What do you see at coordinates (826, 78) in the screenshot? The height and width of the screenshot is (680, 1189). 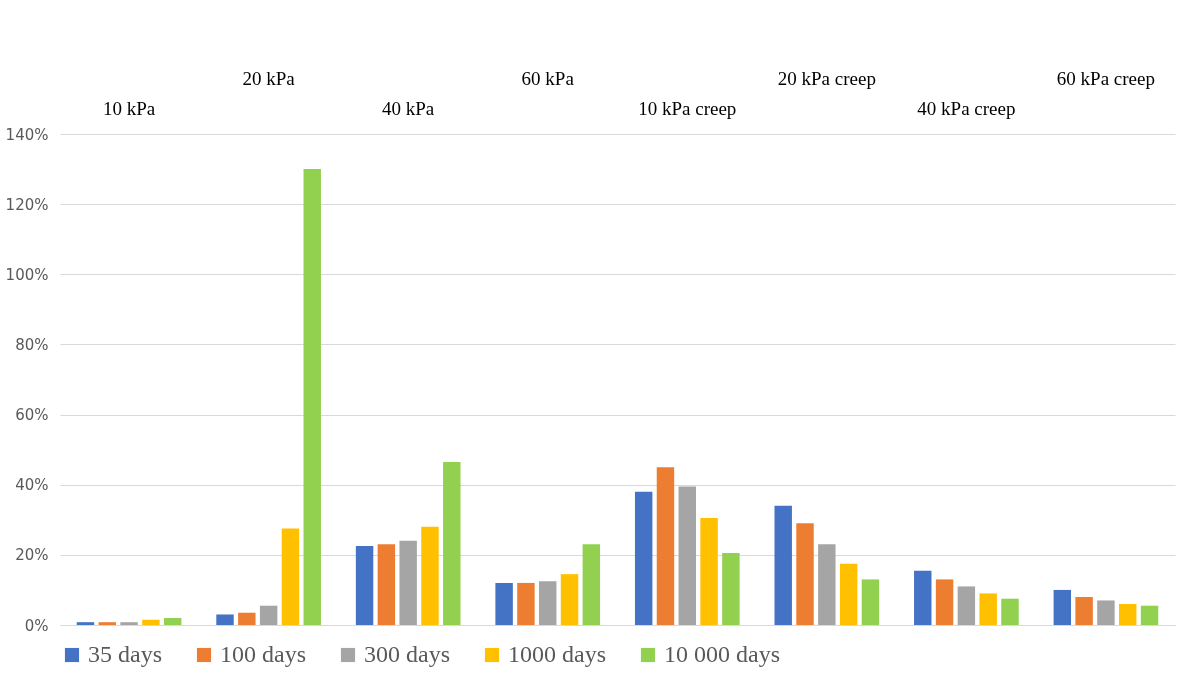 I see `x-tick-label: 20 kPa creep` at bounding box center [826, 78].